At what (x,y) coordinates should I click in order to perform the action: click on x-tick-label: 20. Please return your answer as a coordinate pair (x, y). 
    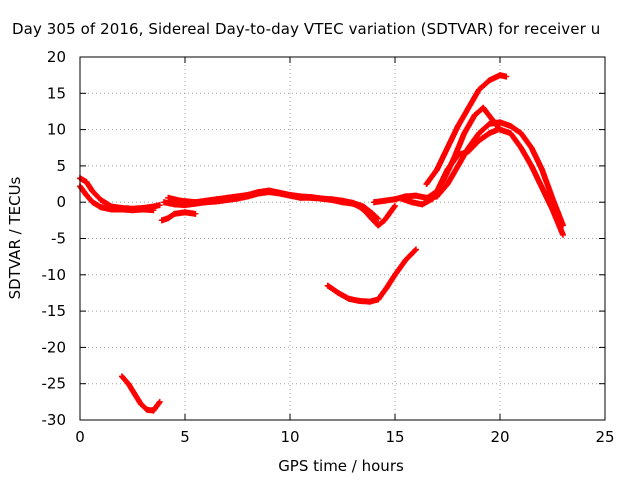
    Looking at the image, I should click on (499, 437).